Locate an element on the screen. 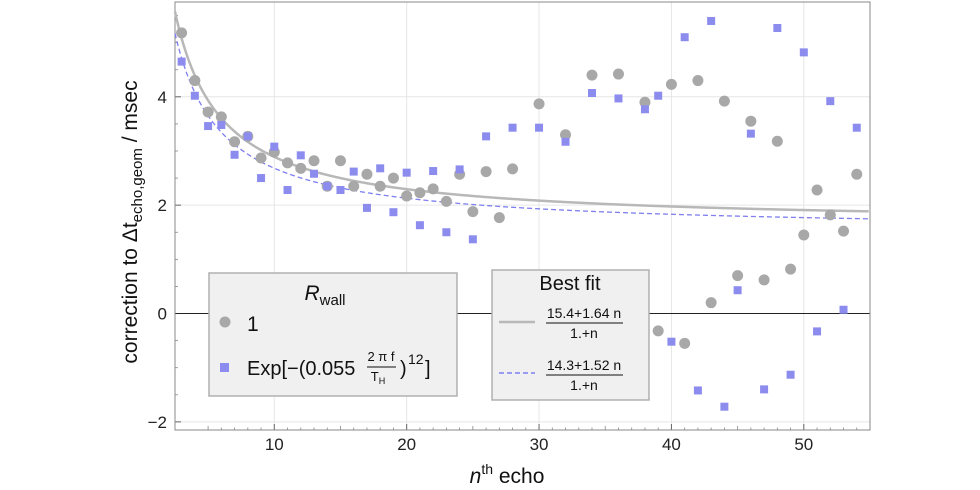 This screenshot has width=980, height=490. legend-fit1-denominator: 1.+n is located at coordinates (584, 333).